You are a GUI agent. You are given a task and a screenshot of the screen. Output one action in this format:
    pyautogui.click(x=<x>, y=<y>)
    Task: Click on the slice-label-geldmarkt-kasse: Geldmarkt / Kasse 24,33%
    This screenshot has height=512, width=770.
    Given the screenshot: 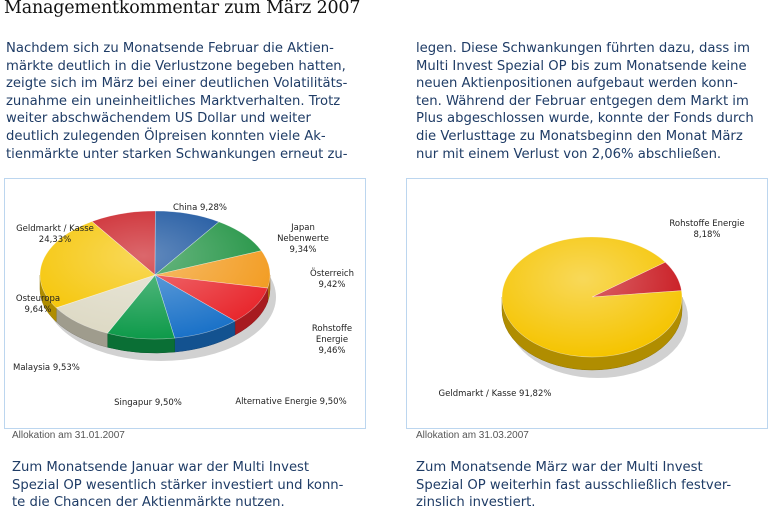 What is the action you would take?
    pyautogui.click(x=55, y=234)
    